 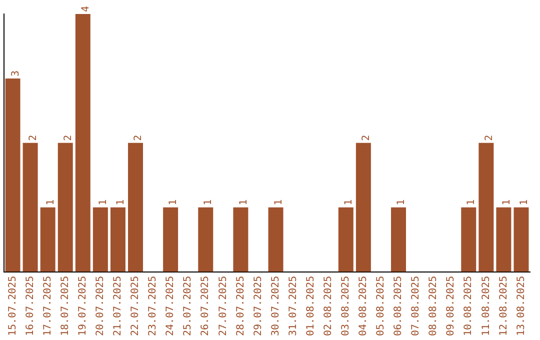 What do you see at coordinates (486, 306) in the screenshot?
I see `x-tick-label: 11.08.2025` at bounding box center [486, 306].